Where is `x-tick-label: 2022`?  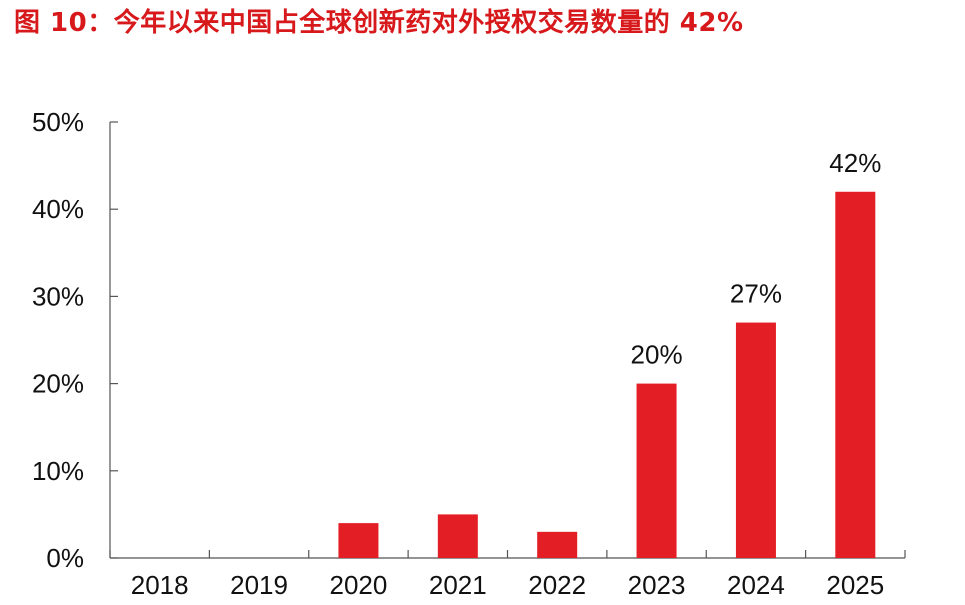 x-tick-label: 2022 is located at coordinates (557, 585).